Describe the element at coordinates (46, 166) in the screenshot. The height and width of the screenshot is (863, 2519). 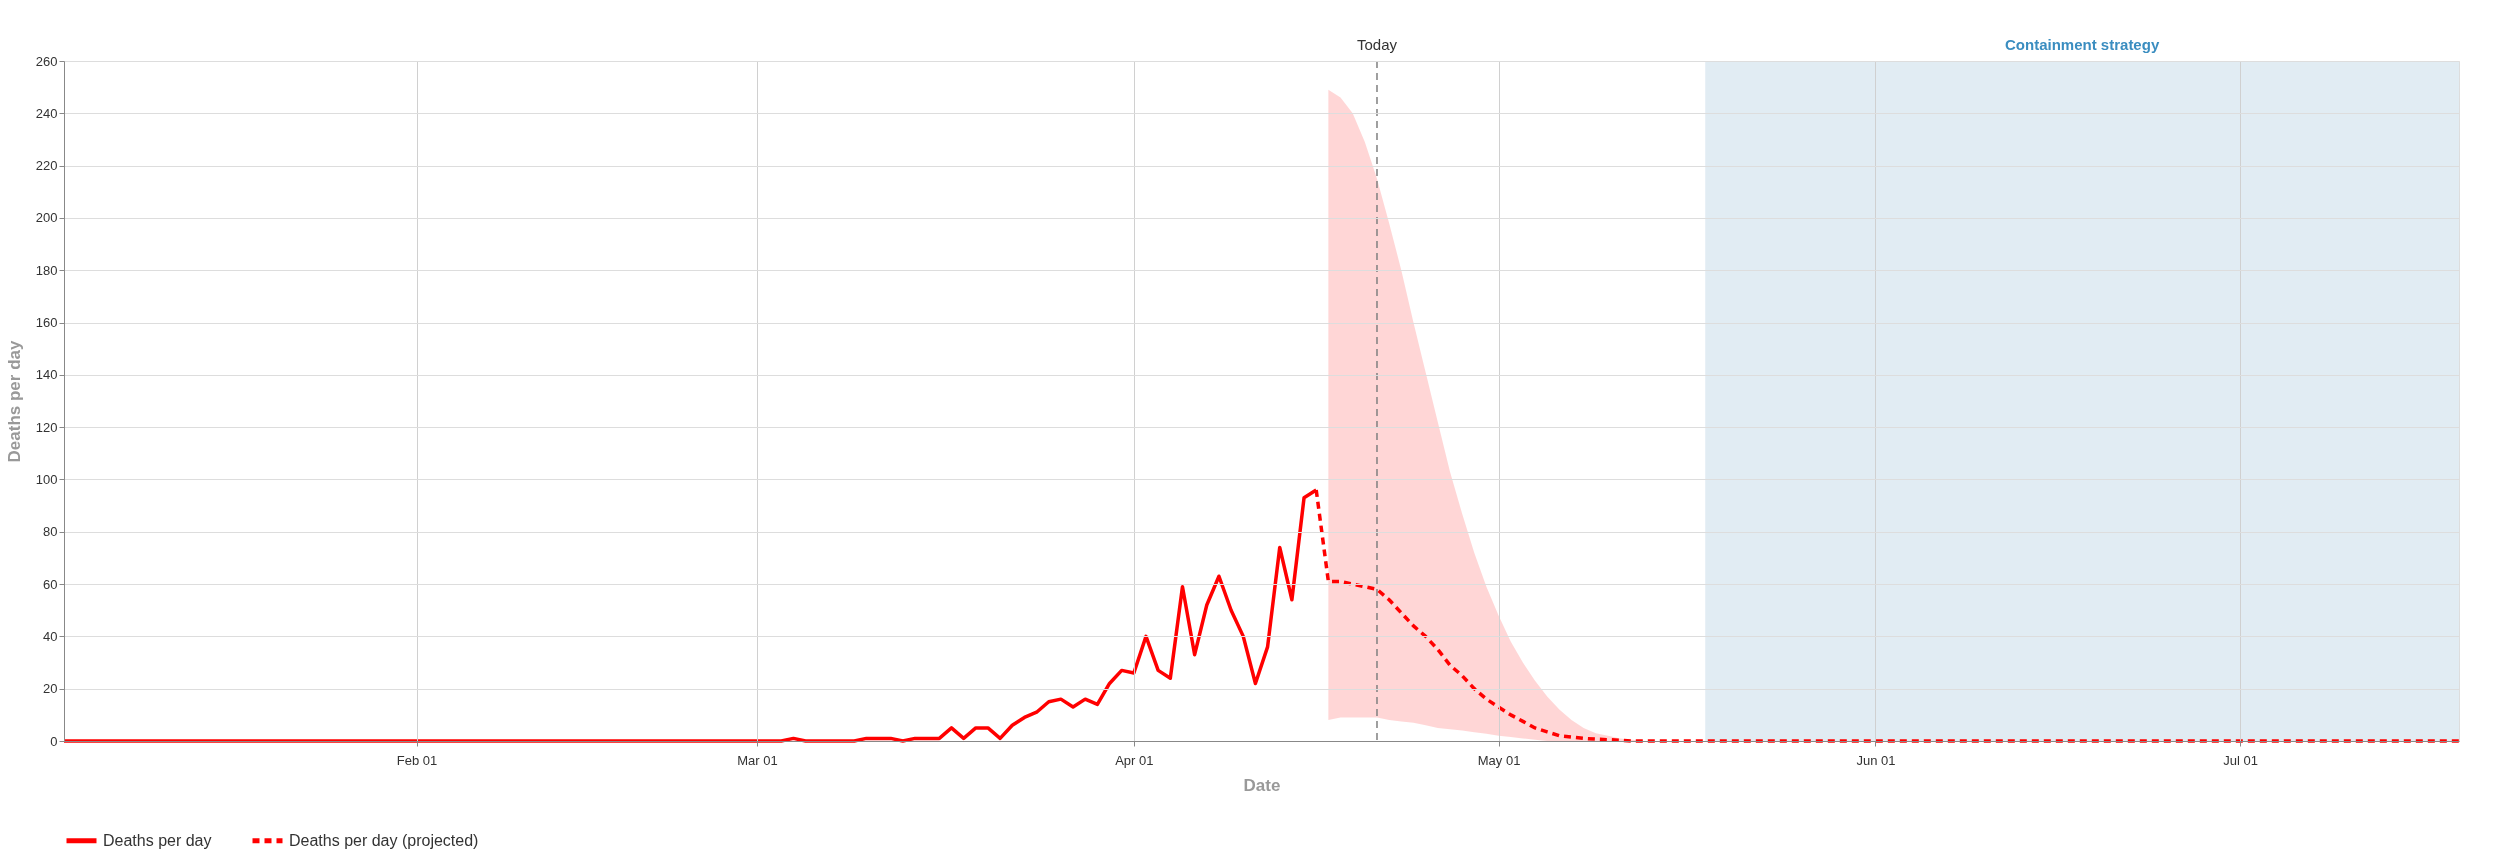
I see `y-tick-label: 220` at that location.